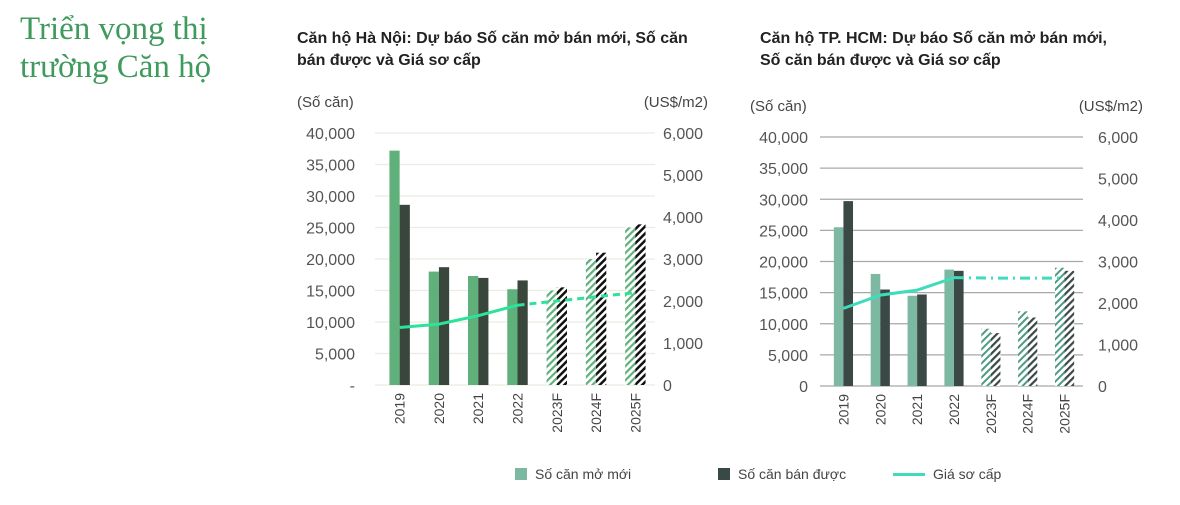 This screenshot has width=1180, height=505. Describe the element at coordinates (683, 134) in the screenshot. I see `hanoi-y2-tick: 6,000` at that location.